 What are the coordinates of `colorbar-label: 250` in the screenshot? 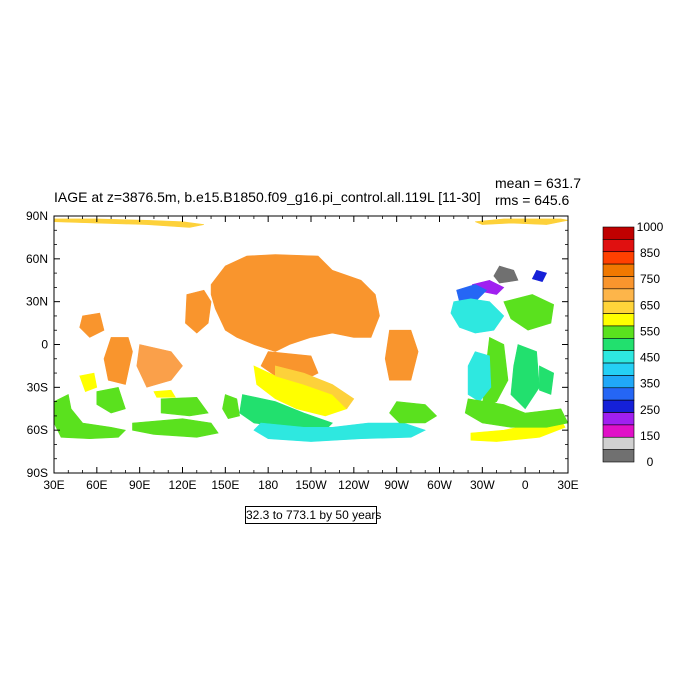 It's located at (650, 410).